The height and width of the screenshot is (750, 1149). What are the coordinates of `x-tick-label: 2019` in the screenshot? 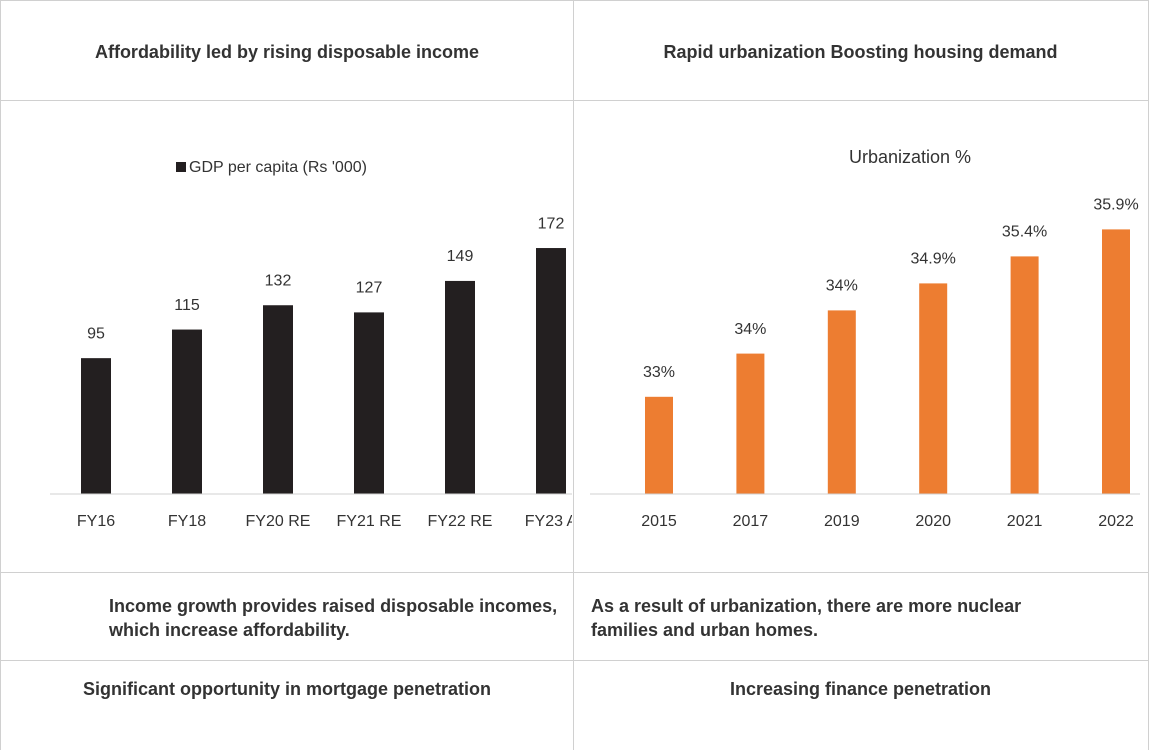 It's located at (842, 521).